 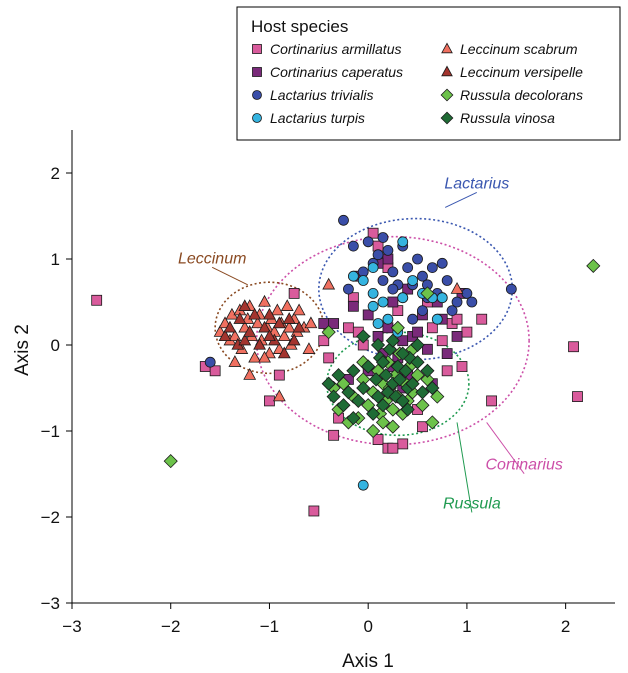 What do you see at coordinates (521, 95) in the screenshot?
I see `legend-label-russula-decolorans: Russula decolorans` at bounding box center [521, 95].